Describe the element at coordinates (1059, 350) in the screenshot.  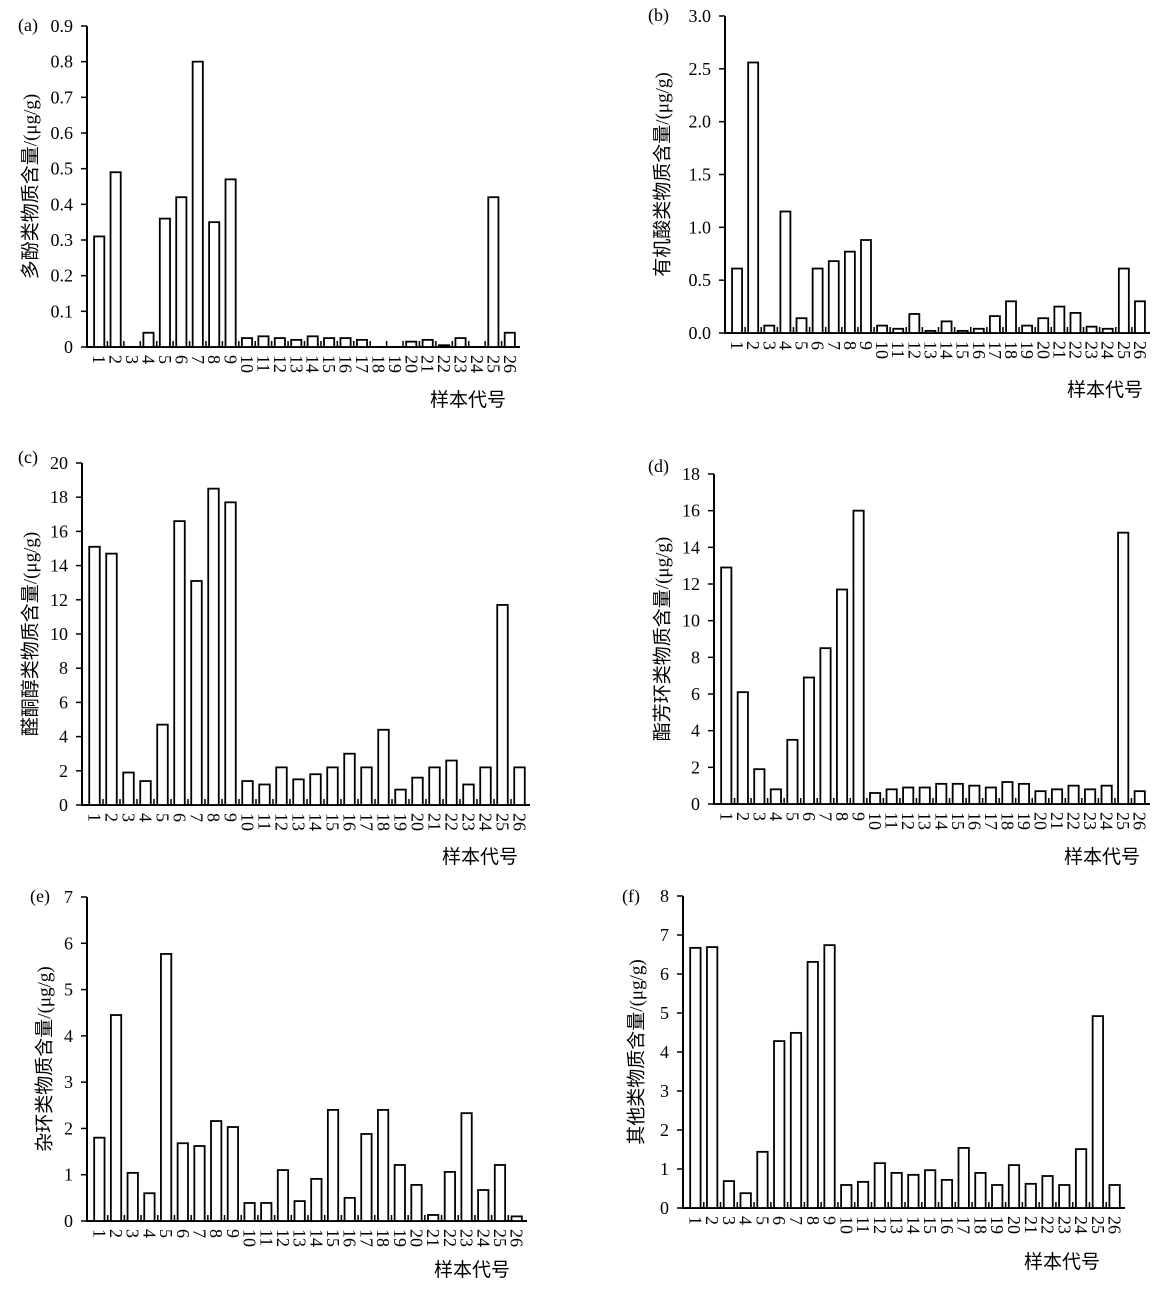
I see `x-tick-label: 21` at that location.